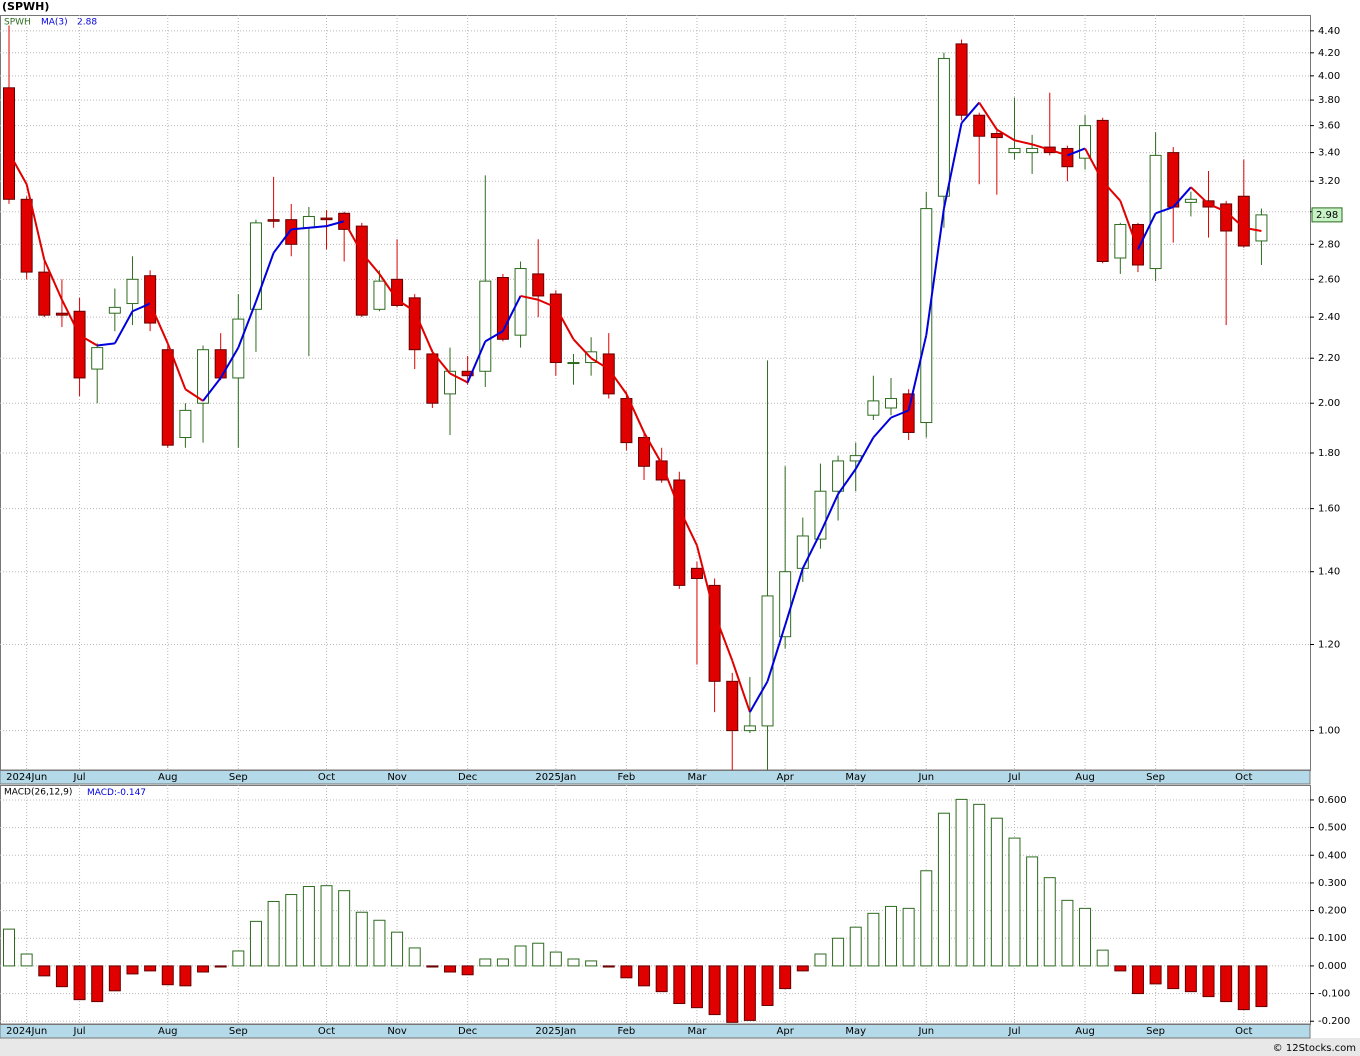  What do you see at coordinates (925, 777) in the screenshot?
I see `x-tick-label: Jun` at bounding box center [925, 777].